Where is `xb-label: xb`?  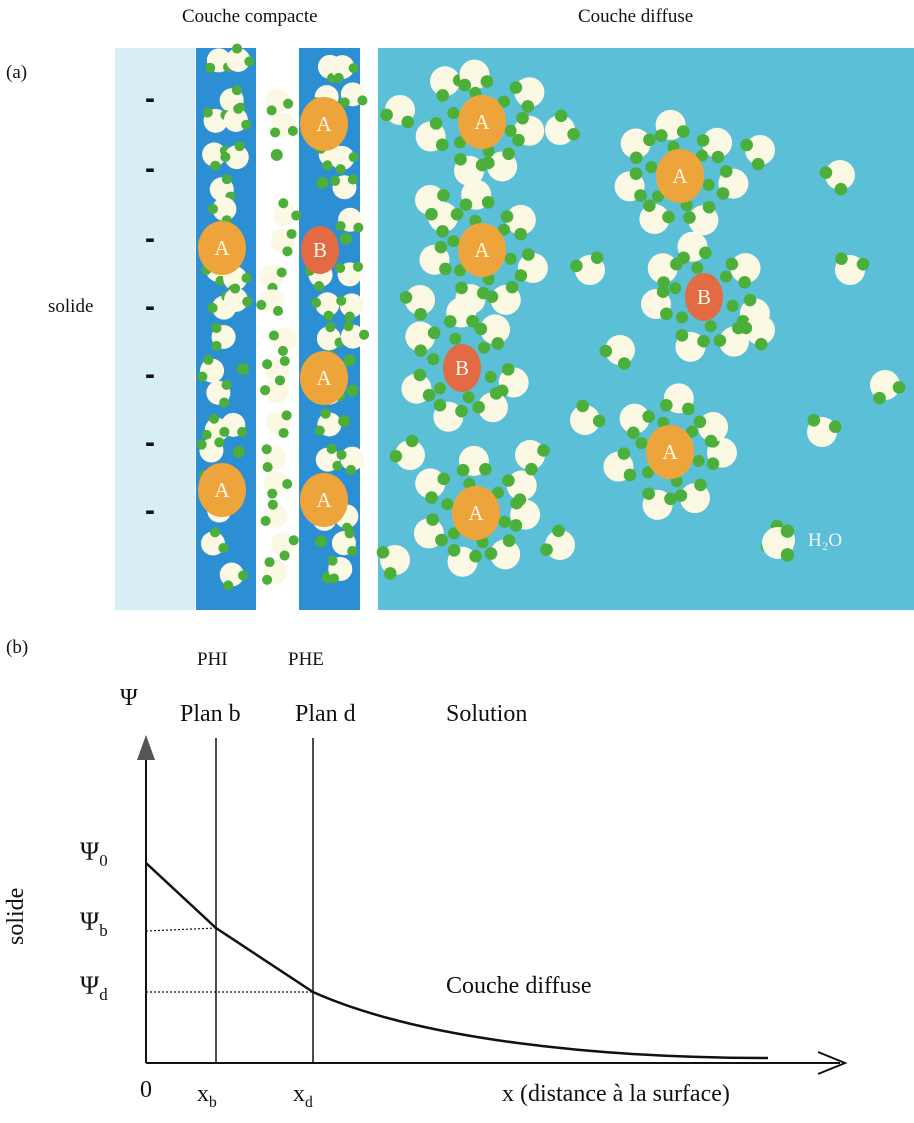
xb-label: xb is located at coordinates (207, 1096).